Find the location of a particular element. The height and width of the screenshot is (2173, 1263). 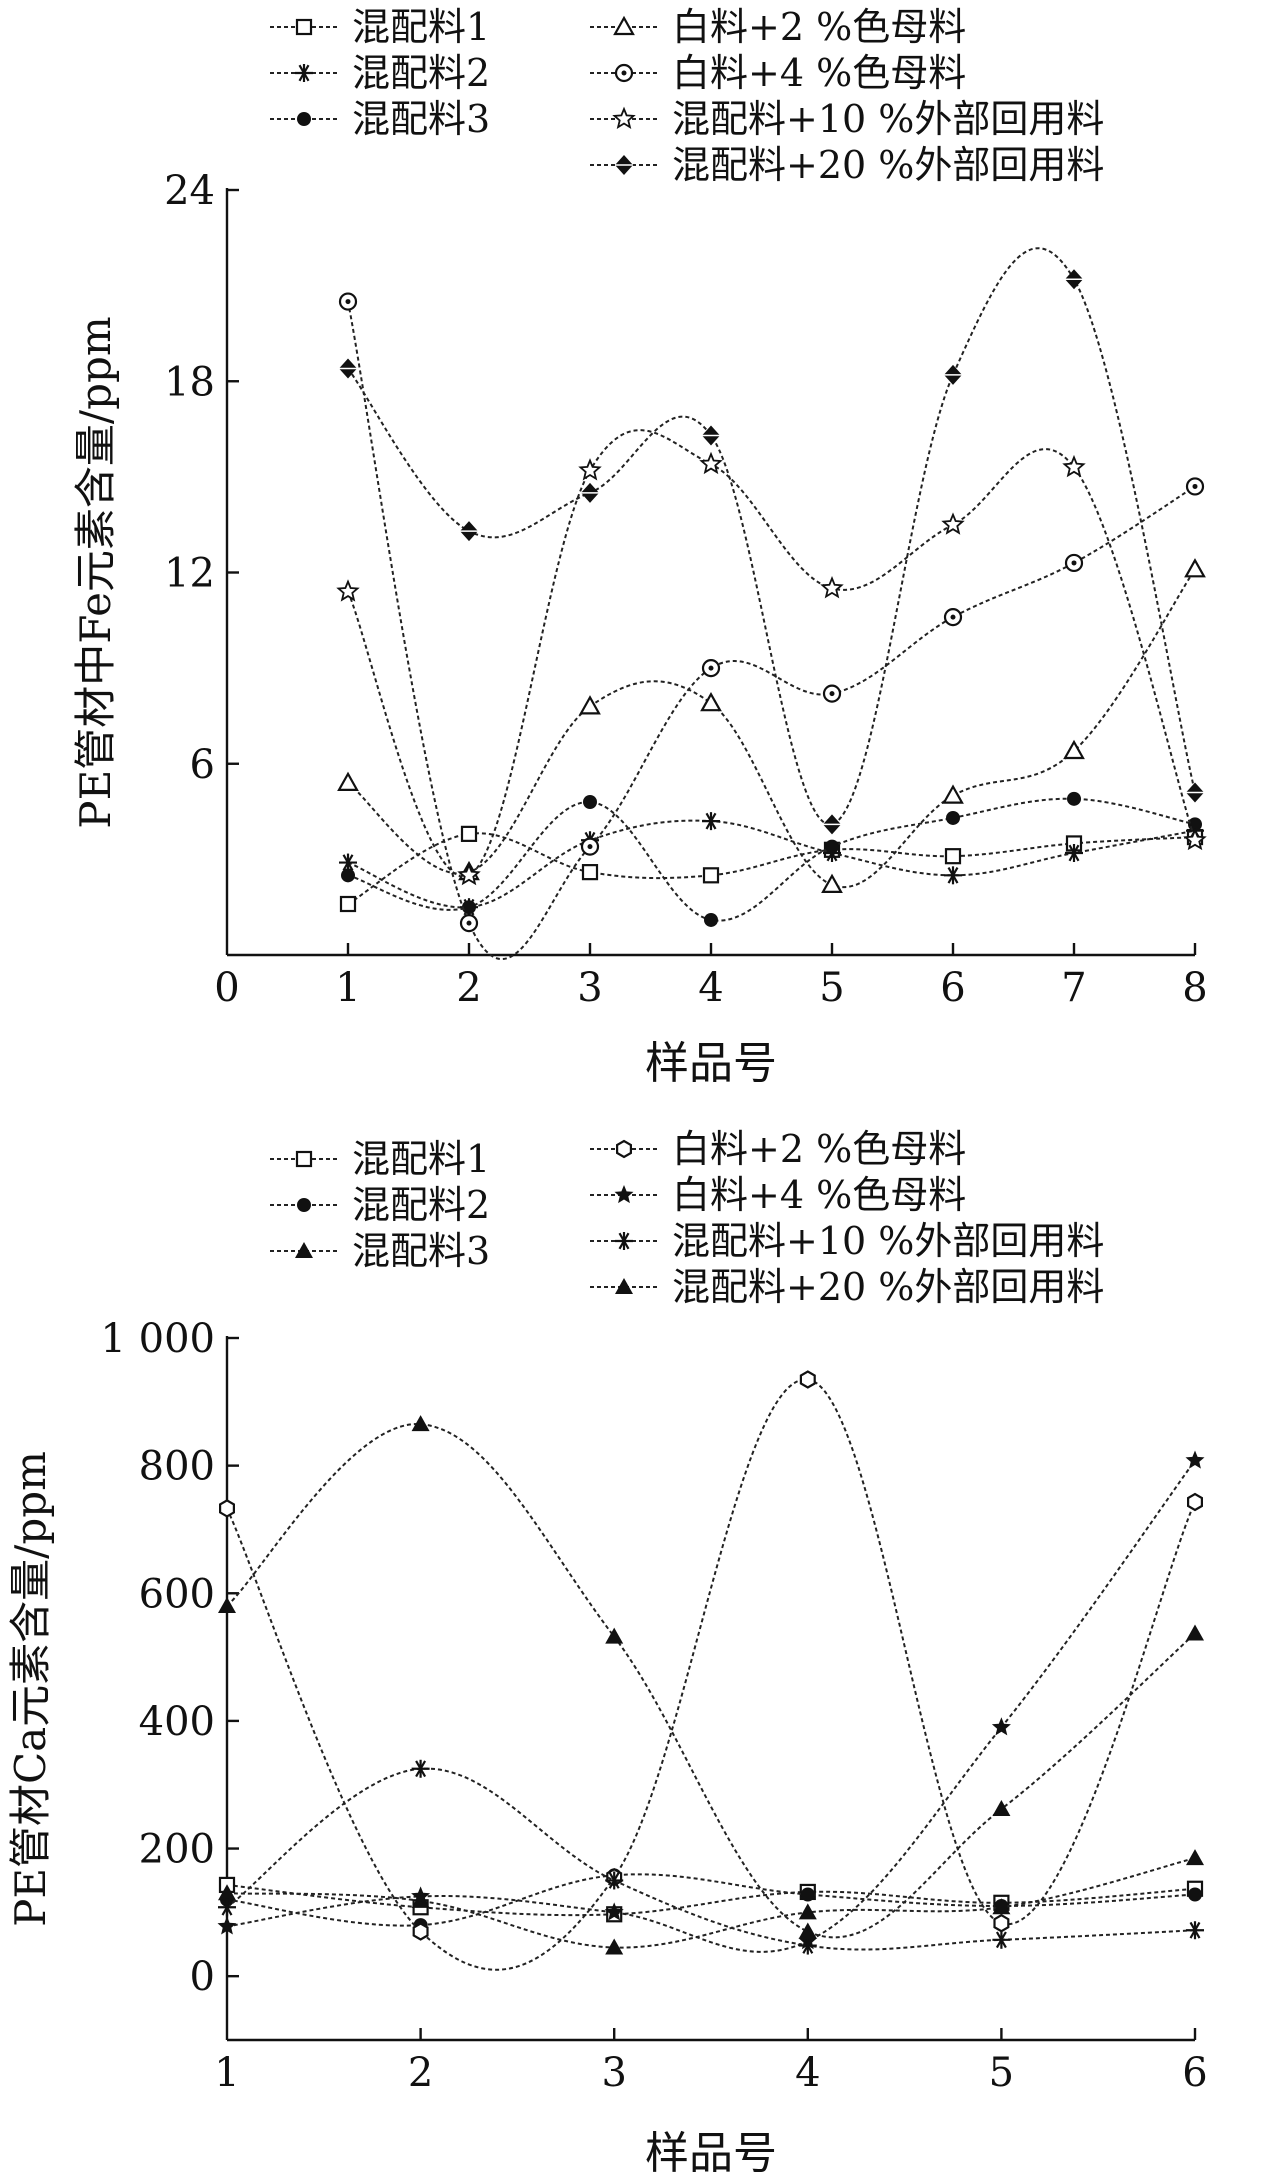

y-tick-label: 0 is located at coordinates (202, 1977).